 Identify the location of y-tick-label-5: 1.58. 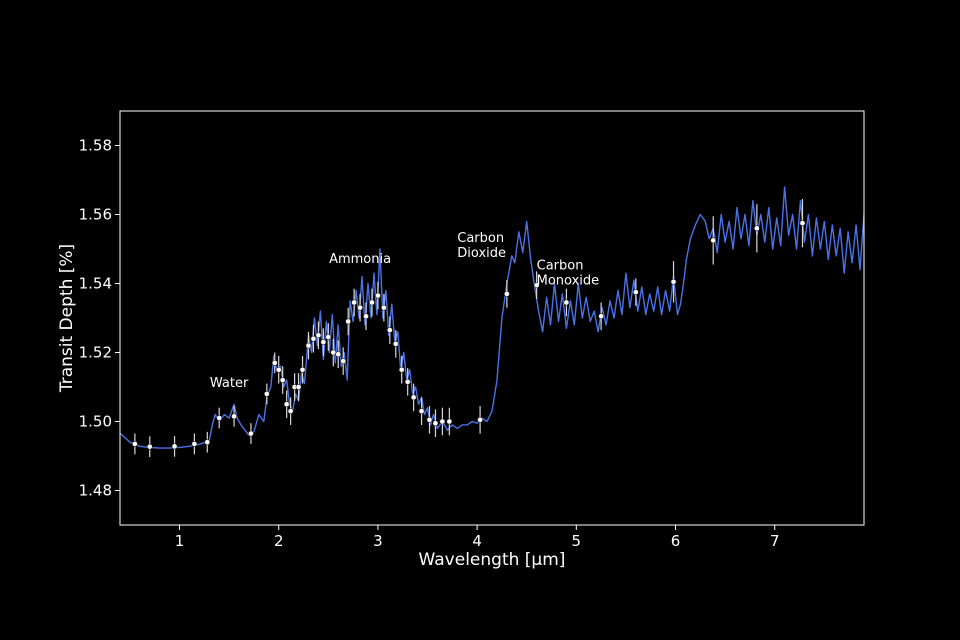
(95, 146).